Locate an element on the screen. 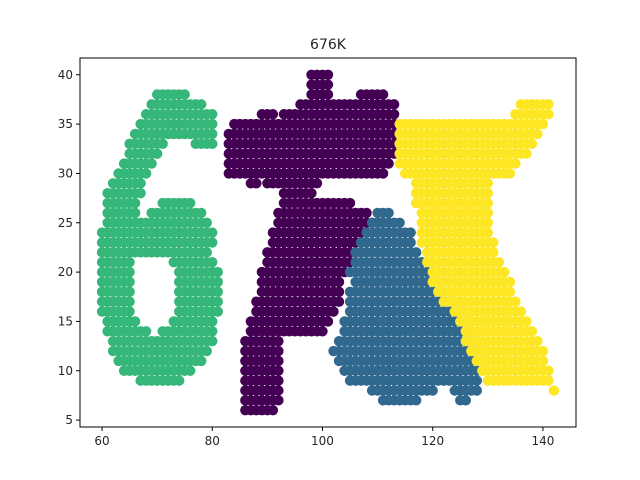  x-tick-label: 80 is located at coordinates (212, 441).